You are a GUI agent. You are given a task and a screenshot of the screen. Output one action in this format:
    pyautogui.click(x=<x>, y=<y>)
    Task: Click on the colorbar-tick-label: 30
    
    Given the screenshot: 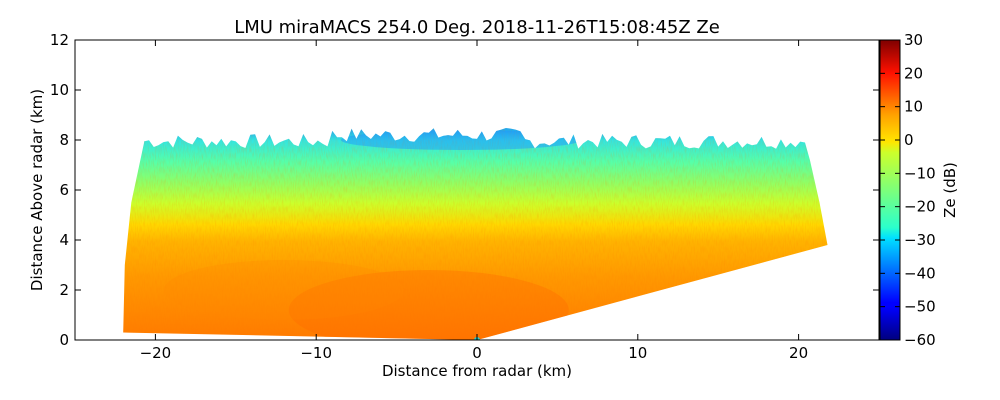 What is the action you would take?
    pyautogui.click(x=913, y=40)
    